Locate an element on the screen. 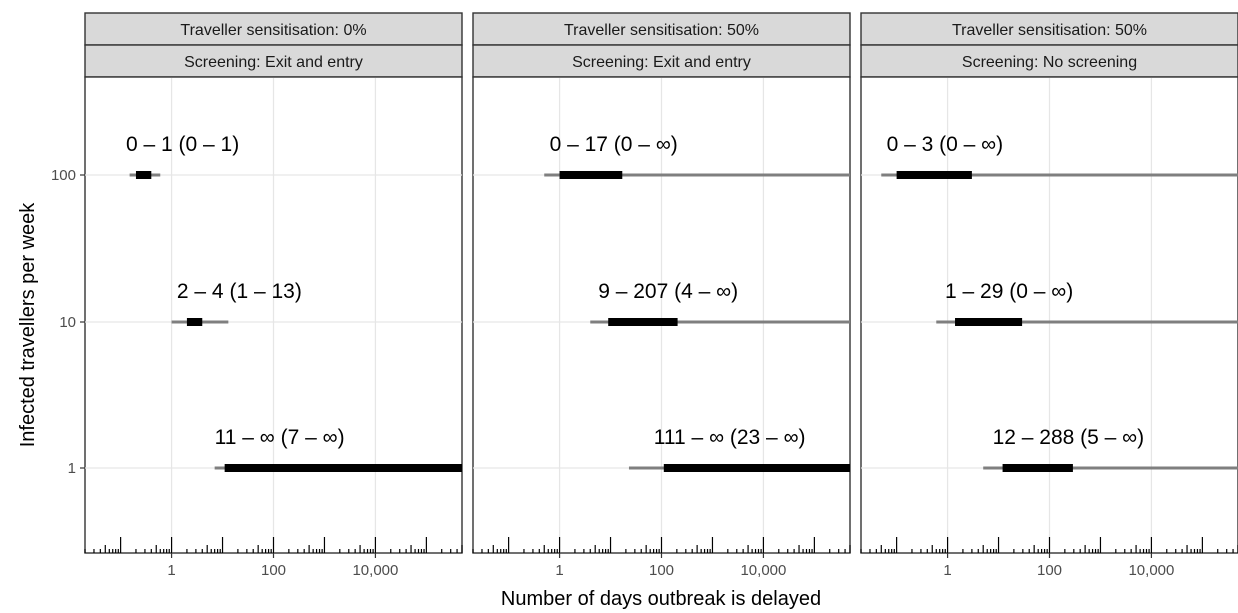 Image resolution: width=1238 pixels, height=613 pixels. y-axis: 100 10 1 is located at coordinates (68, 322).